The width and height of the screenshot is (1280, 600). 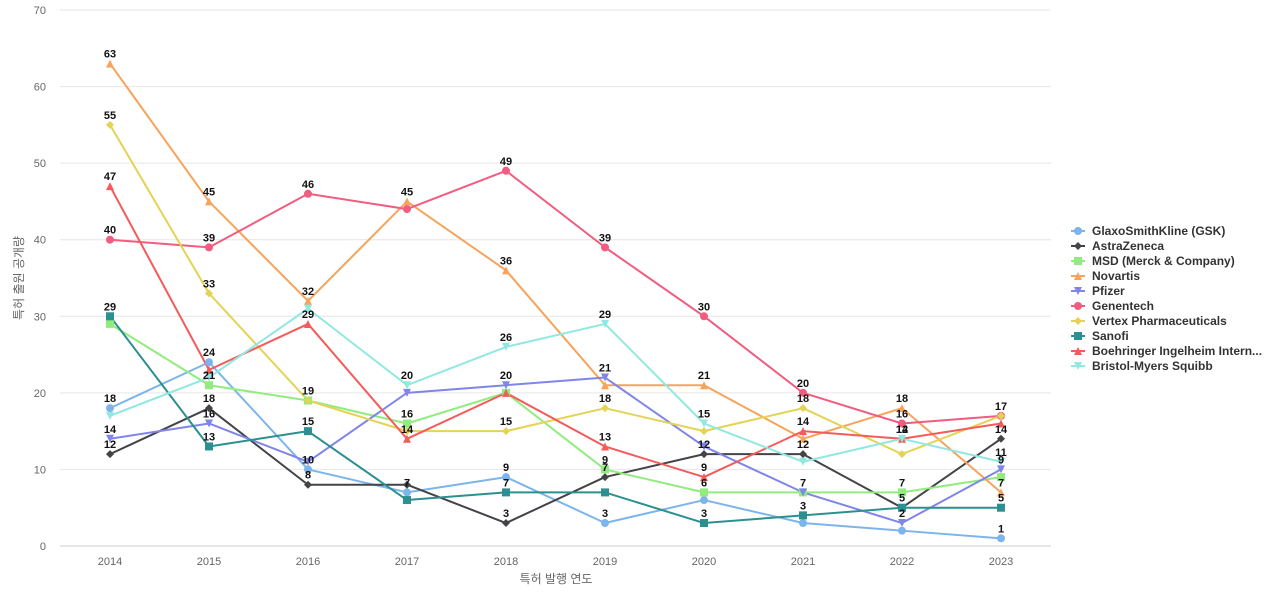 I want to click on legend-item: Pfizer, so click(x=1098, y=291).